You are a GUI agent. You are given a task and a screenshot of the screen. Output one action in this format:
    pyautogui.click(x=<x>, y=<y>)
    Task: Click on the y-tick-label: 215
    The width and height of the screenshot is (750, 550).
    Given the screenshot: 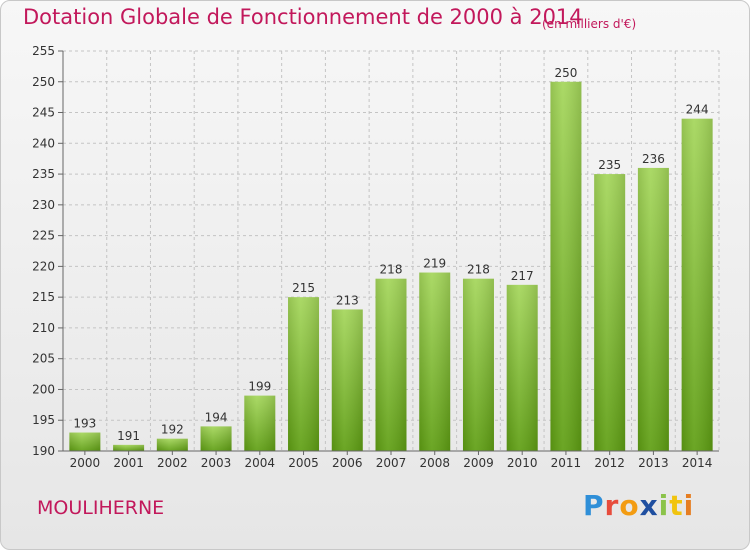 What is the action you would take?
    pyautogui.click(x=43, y=297)
    